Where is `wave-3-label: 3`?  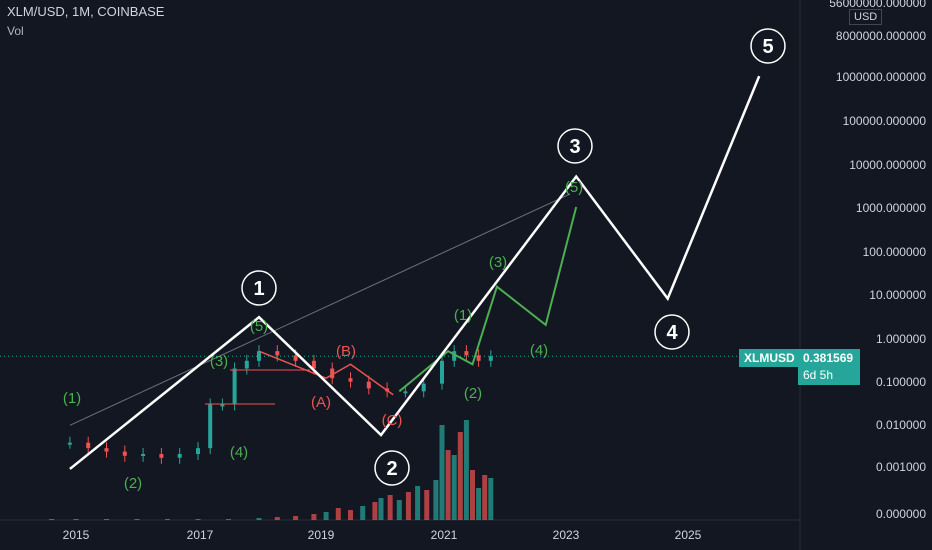 wave-3-label: 3 is located at coordinates (574, 147).